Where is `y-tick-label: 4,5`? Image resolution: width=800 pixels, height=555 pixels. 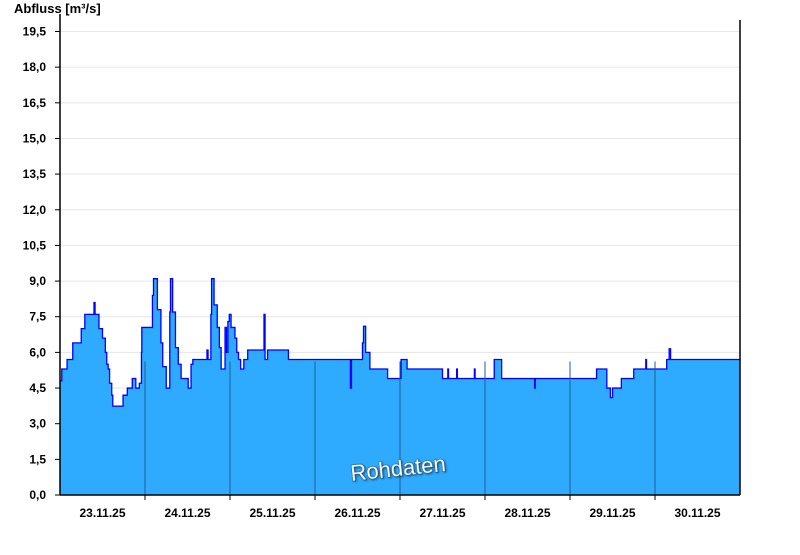 y-tick-label: 4,5 is located at coordinates (37, 388).